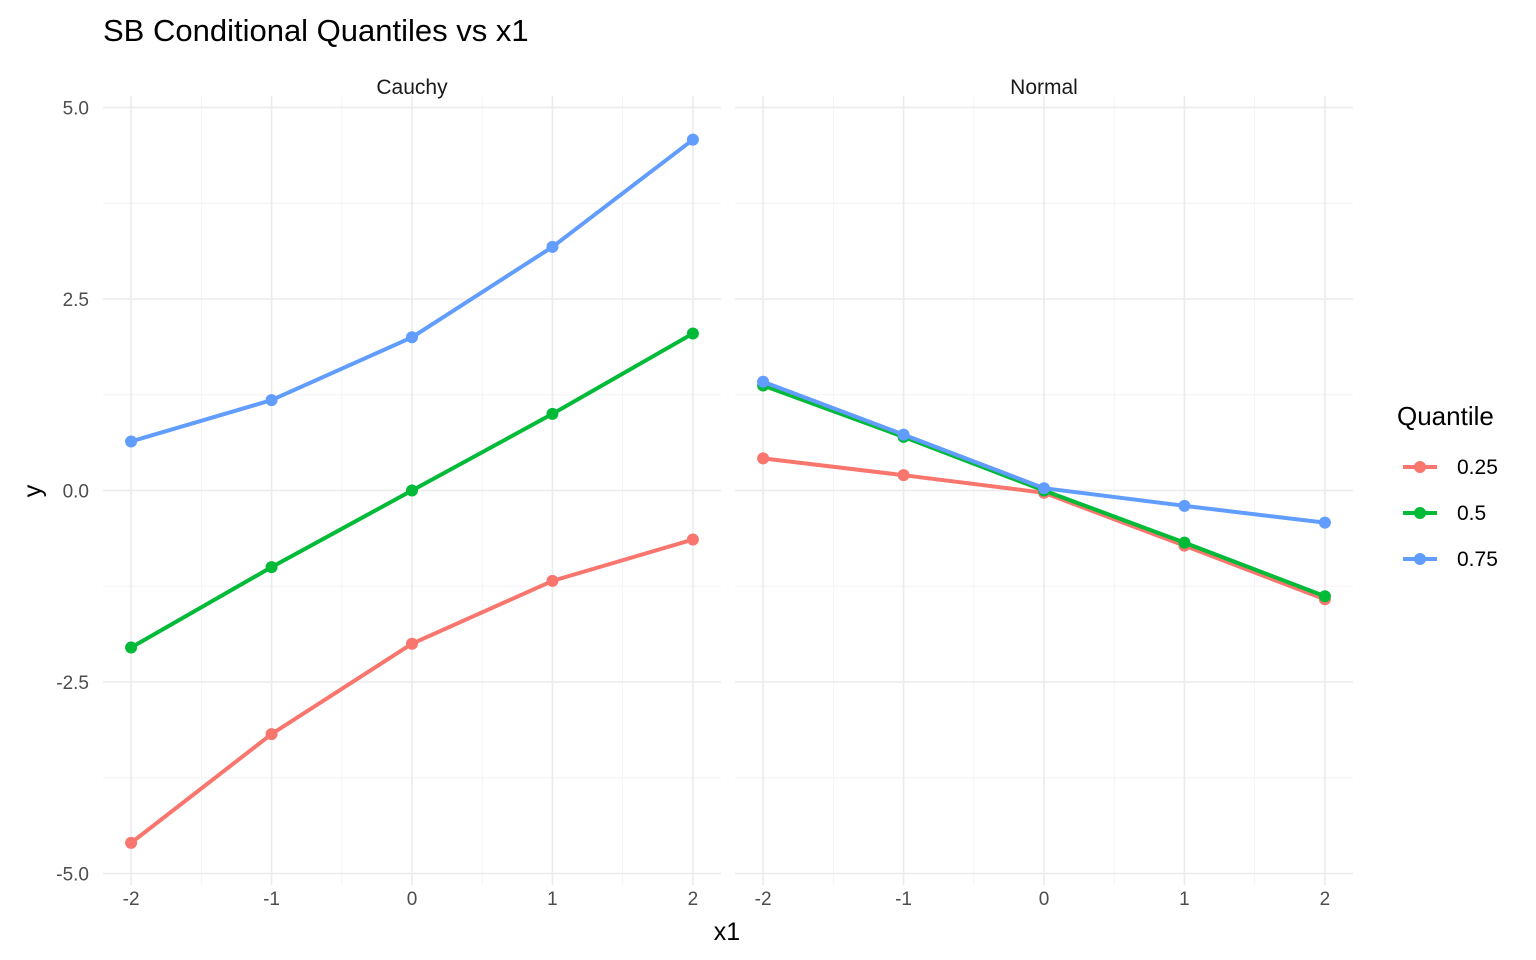  I want to click on legend: Quantile 0.25 0.5 0.75, so click(1447, 486).